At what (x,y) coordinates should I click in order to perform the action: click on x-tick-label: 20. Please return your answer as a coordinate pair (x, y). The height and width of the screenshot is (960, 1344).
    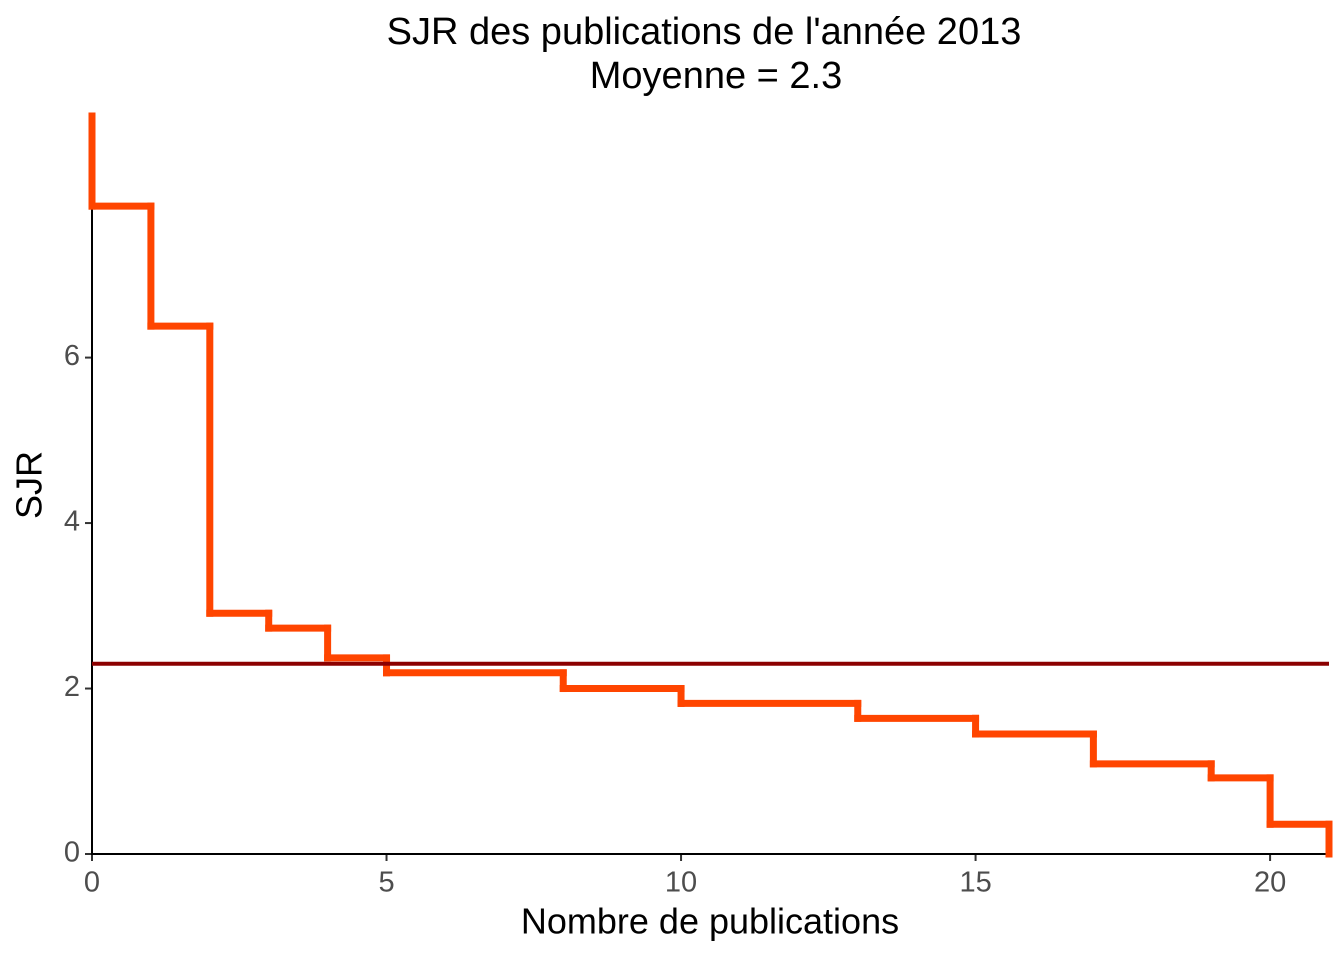
    Looking at the image, I should click on (1270, 883).